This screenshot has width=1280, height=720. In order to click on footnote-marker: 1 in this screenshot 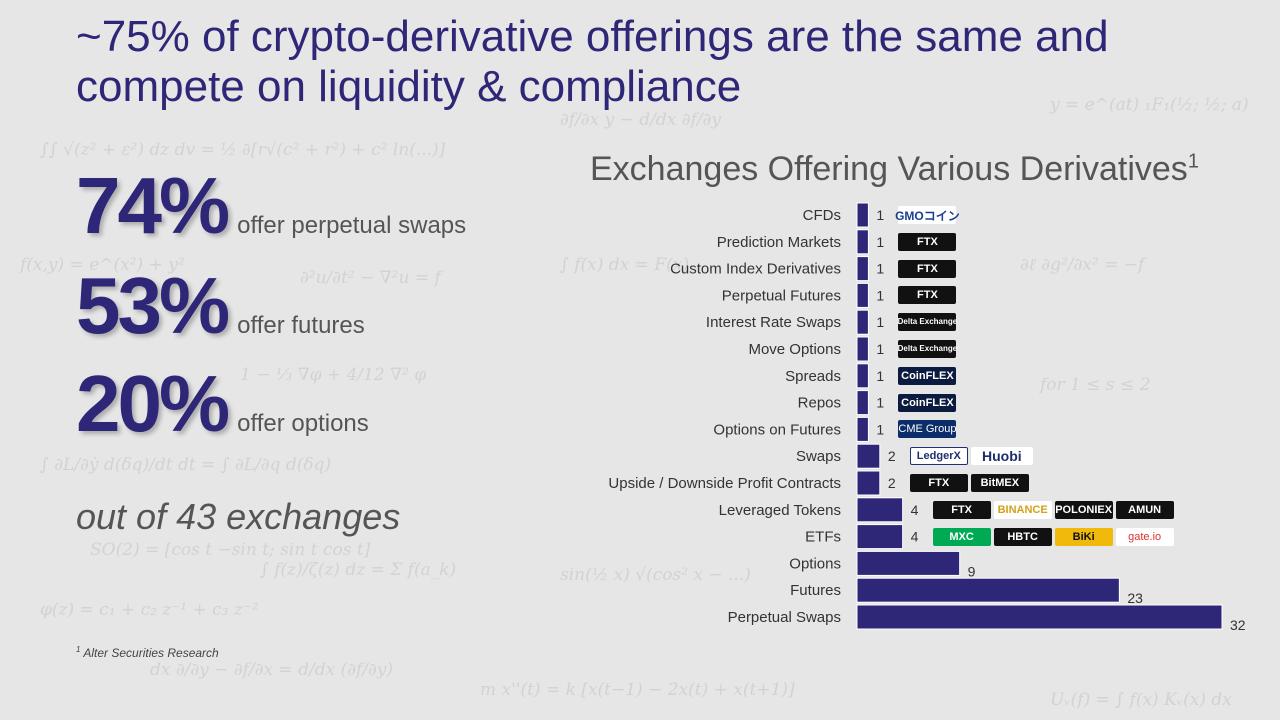, I will do `click(78, 649)`.